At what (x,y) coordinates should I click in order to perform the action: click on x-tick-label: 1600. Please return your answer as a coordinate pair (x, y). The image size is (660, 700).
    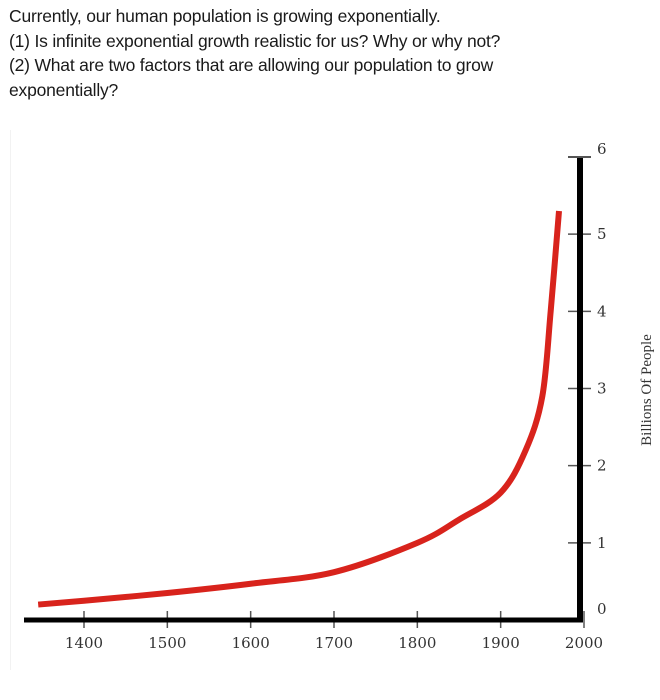
    Looking at the image, I should click on (251, 643).